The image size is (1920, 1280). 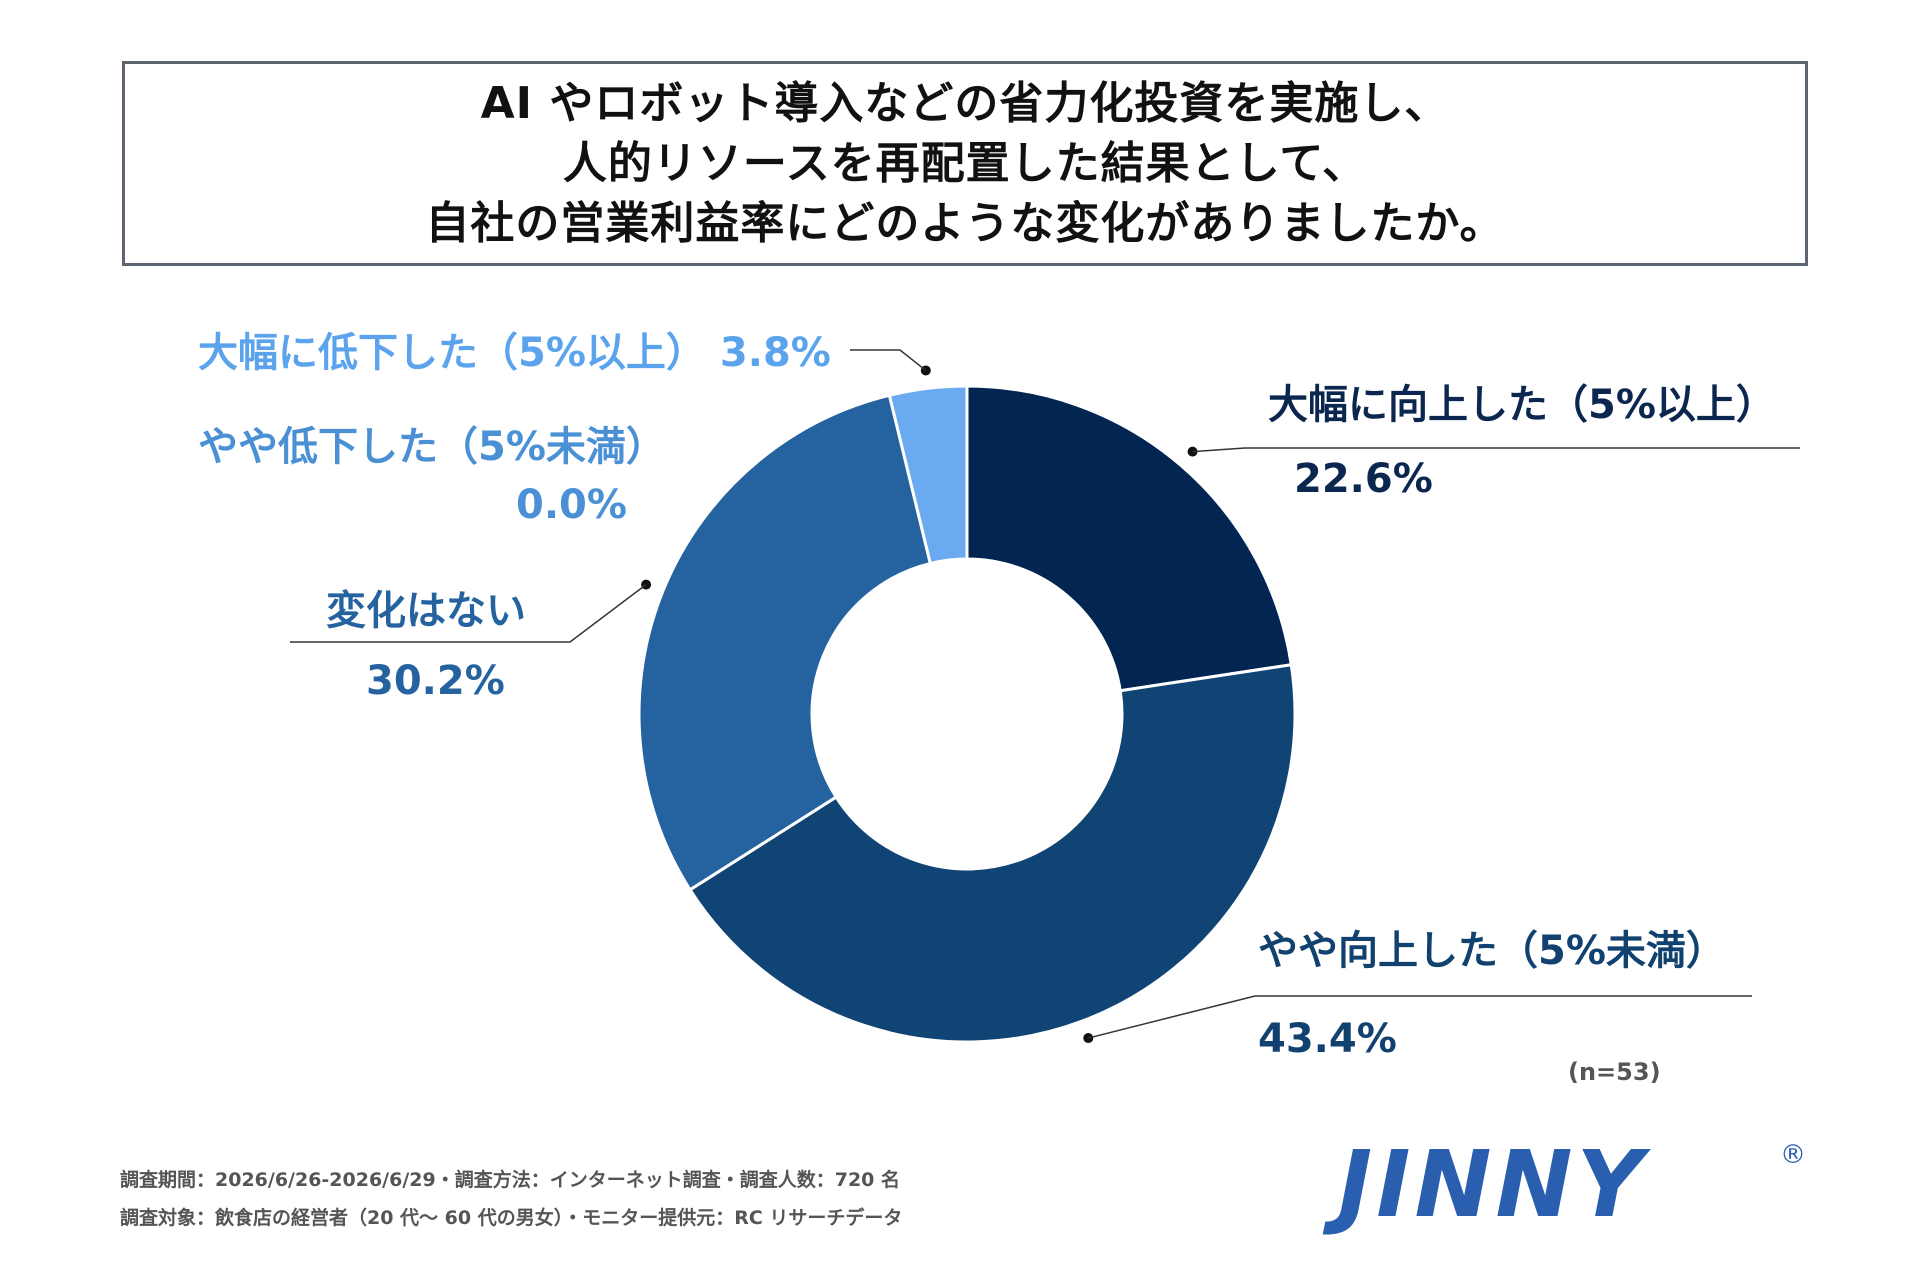 I want to click on sample-size: (n=53), so click(x=1614, y=1072).